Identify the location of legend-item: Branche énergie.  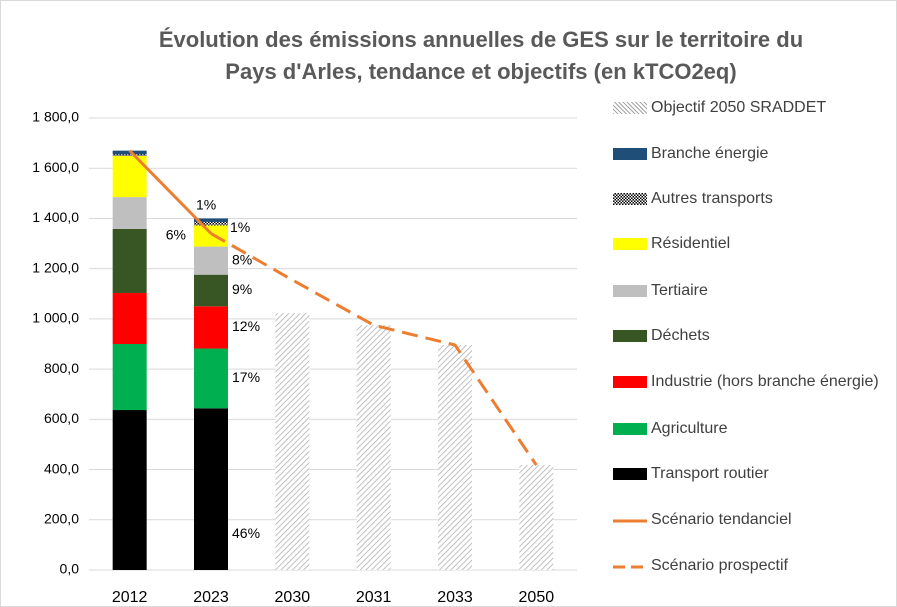
(748, 154).